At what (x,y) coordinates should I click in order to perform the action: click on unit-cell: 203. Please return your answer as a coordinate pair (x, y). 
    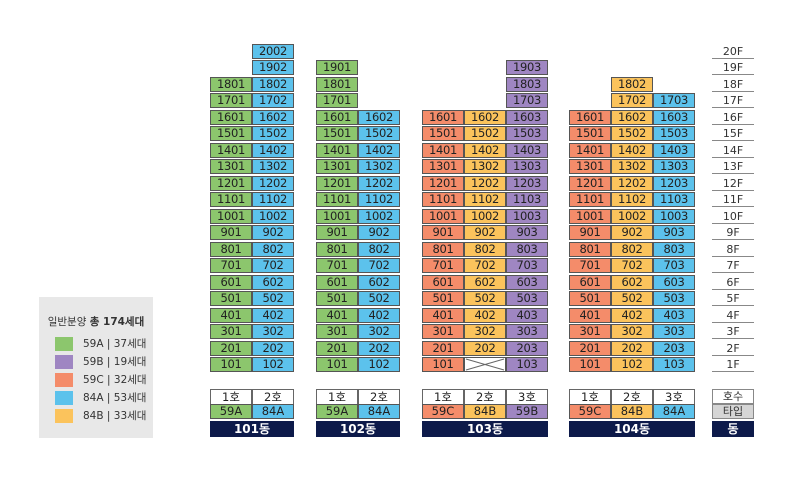
    Looking at the image, I should click on (674, 348).